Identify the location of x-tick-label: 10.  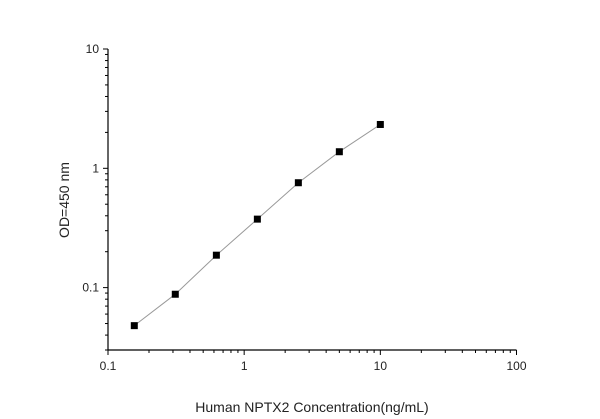
(381, 366).